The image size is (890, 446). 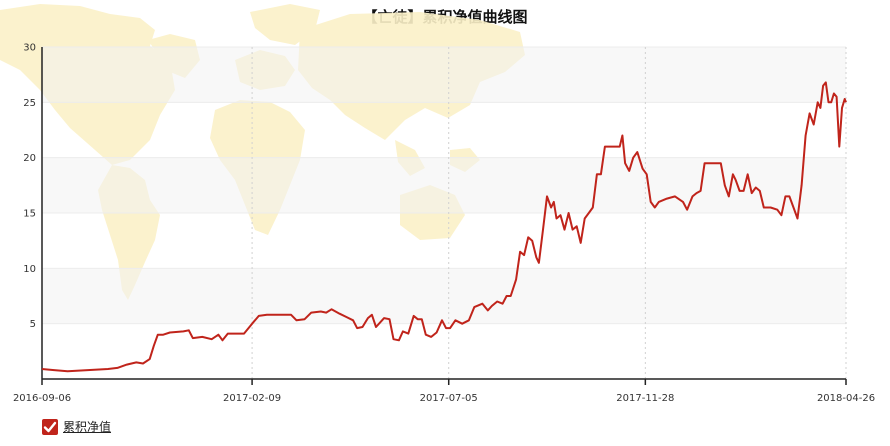 What do you see at coordinates (645, 398) in the screenshot?
I see `x-tick-label: 2017-11-28` at bounding box center [645, 398].